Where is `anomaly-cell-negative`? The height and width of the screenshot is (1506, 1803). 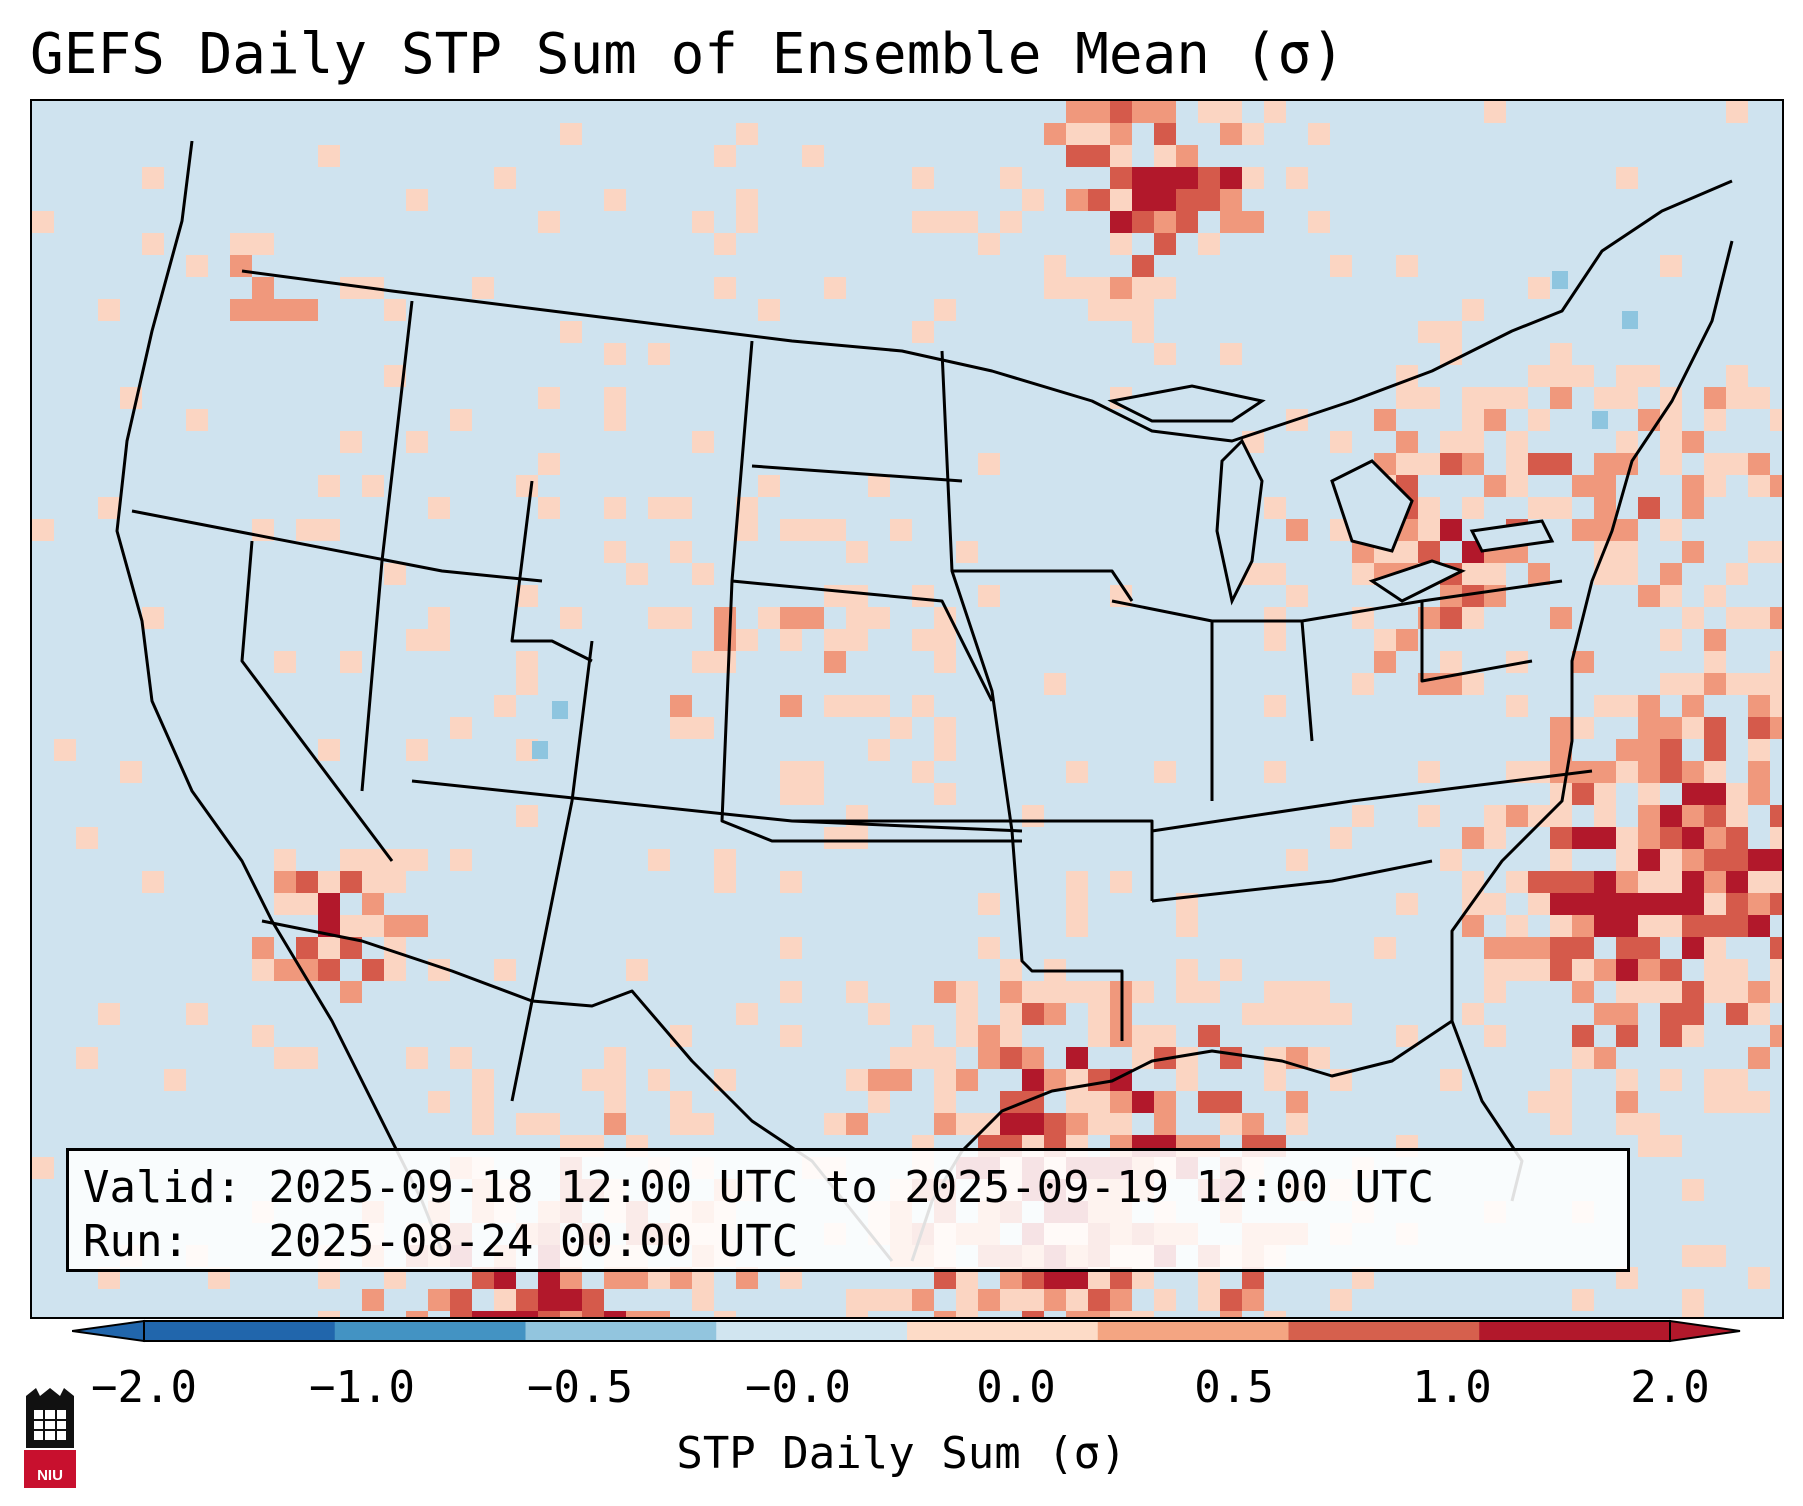 anomaly-cell-negative is located at coordinates (1630, 320).